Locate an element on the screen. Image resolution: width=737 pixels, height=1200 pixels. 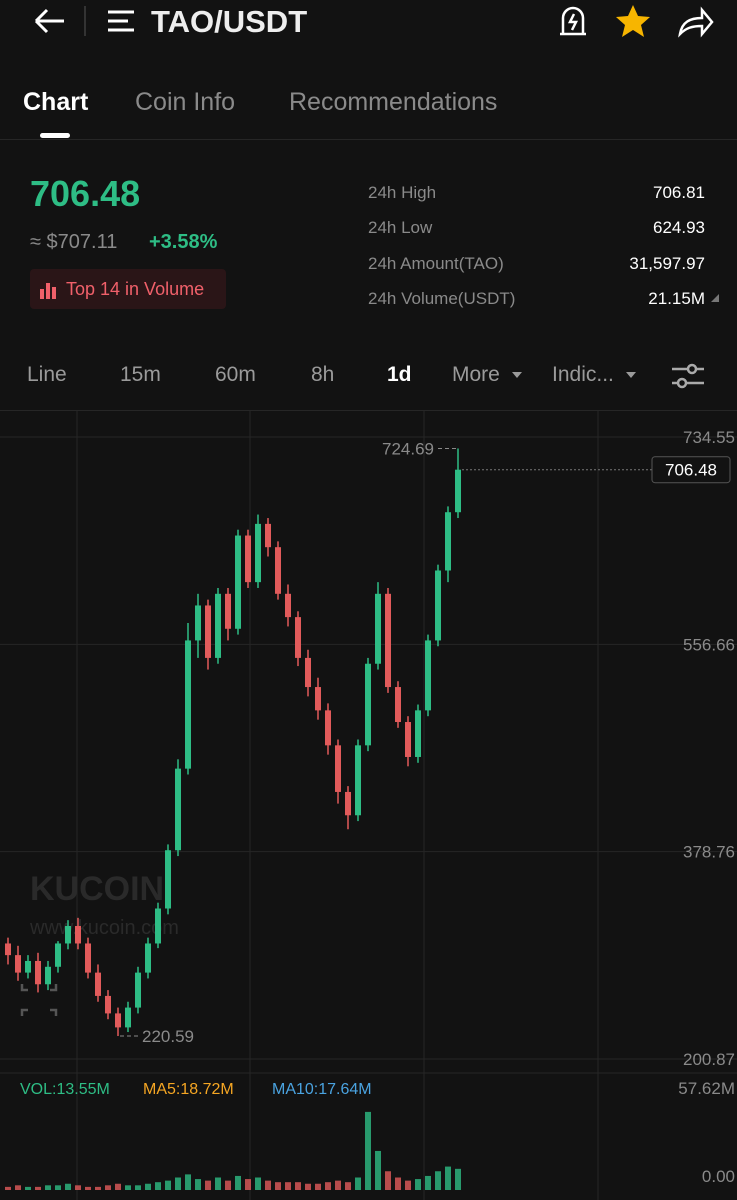
tab: Recommendations is located at coordinates (393, 102).